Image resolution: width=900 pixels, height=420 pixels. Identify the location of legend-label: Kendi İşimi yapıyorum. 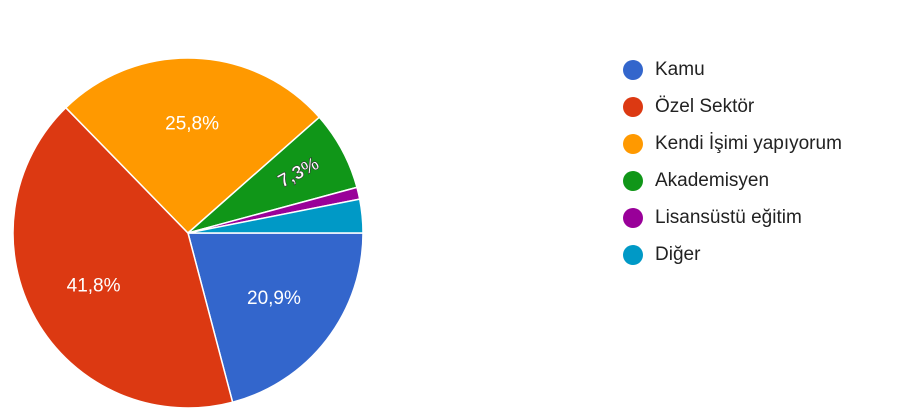
(748, 143).